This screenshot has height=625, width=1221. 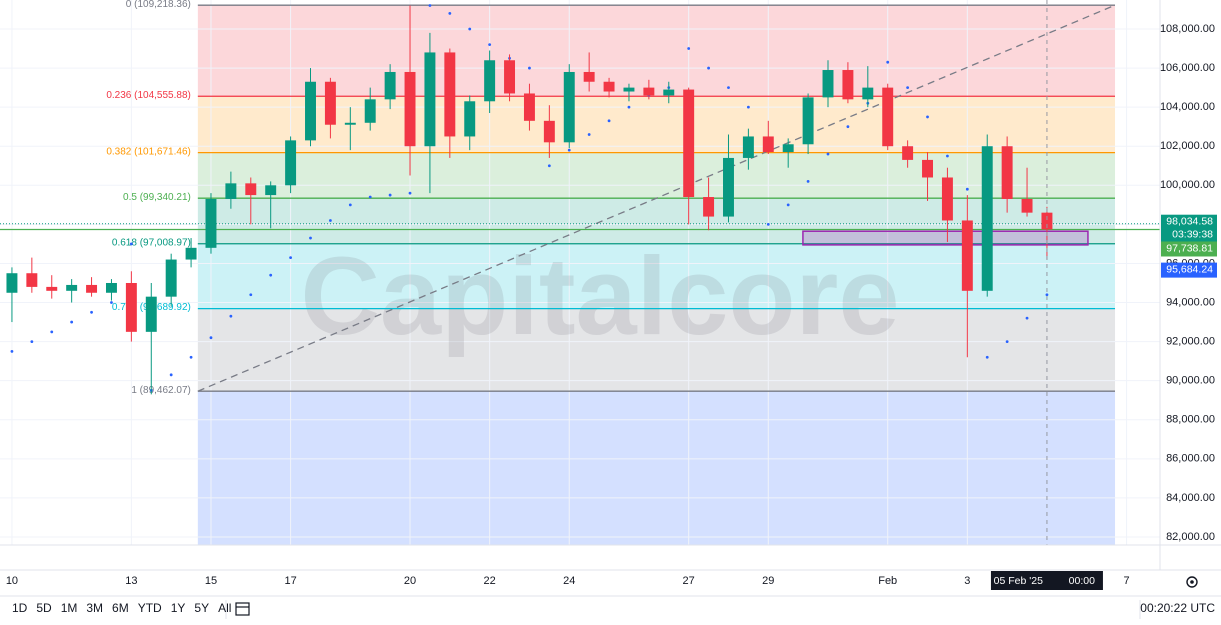 What do you see at coordinates (178, 608) in the screenshot?
I see `range-button: 1Y` at bounding box center [178, 608].